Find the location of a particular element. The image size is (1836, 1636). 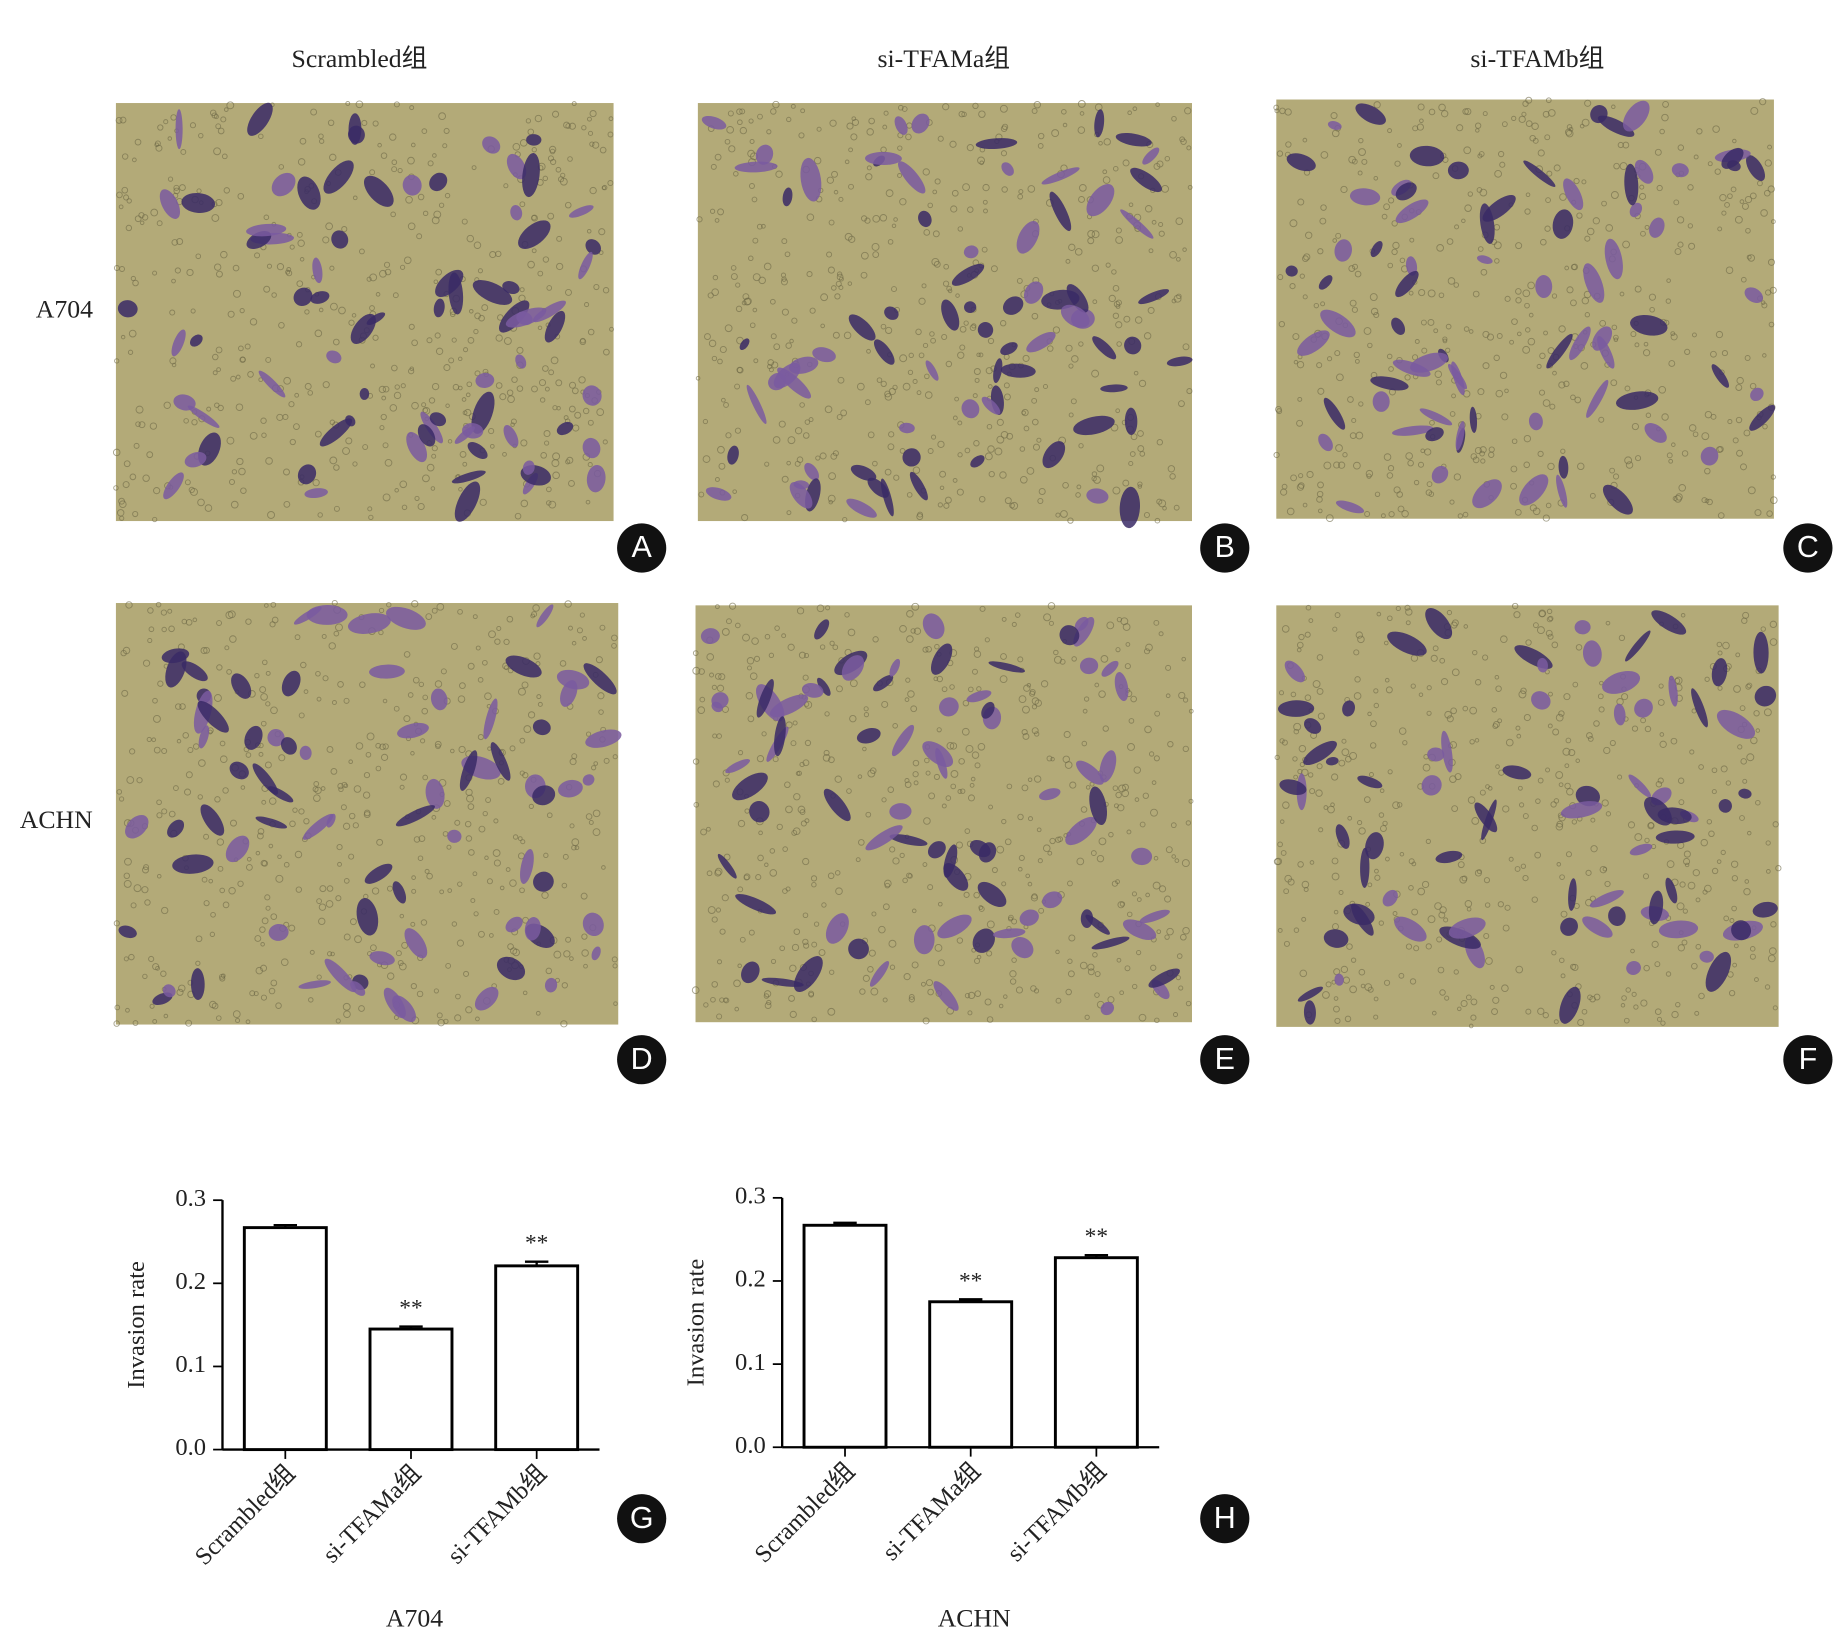

panel-letter: E is located at coordinates (1225, 1059).